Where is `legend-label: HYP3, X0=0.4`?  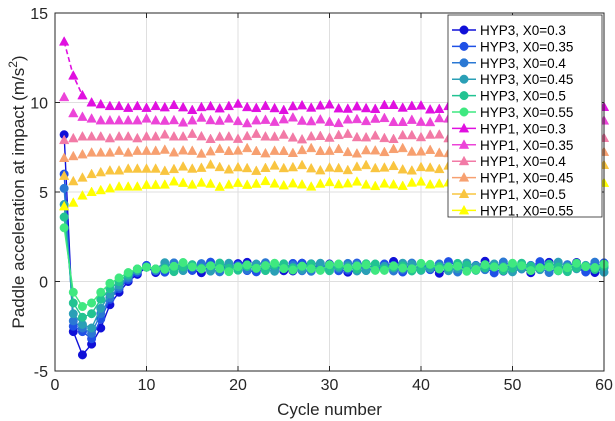 legend-label: HYP3, X0=0.4 is located at coordinates (523, 63).